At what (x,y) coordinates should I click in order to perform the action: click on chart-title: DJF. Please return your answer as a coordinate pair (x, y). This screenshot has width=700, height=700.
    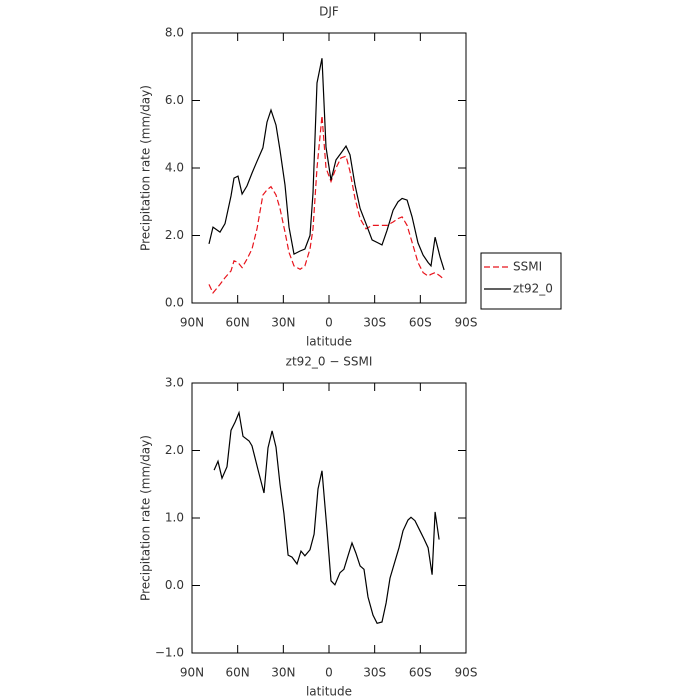
    Looking at the image, I should click on (329, 12).